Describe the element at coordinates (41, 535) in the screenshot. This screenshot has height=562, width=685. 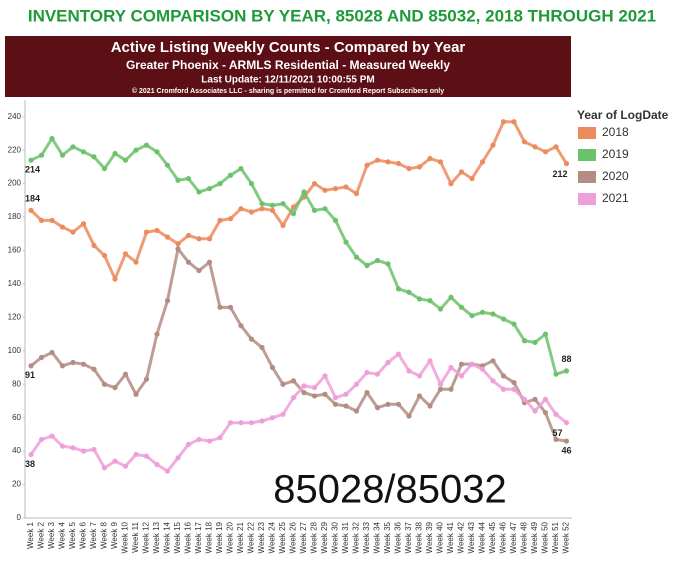
I see `x-tick-label: Week 2` at that location.